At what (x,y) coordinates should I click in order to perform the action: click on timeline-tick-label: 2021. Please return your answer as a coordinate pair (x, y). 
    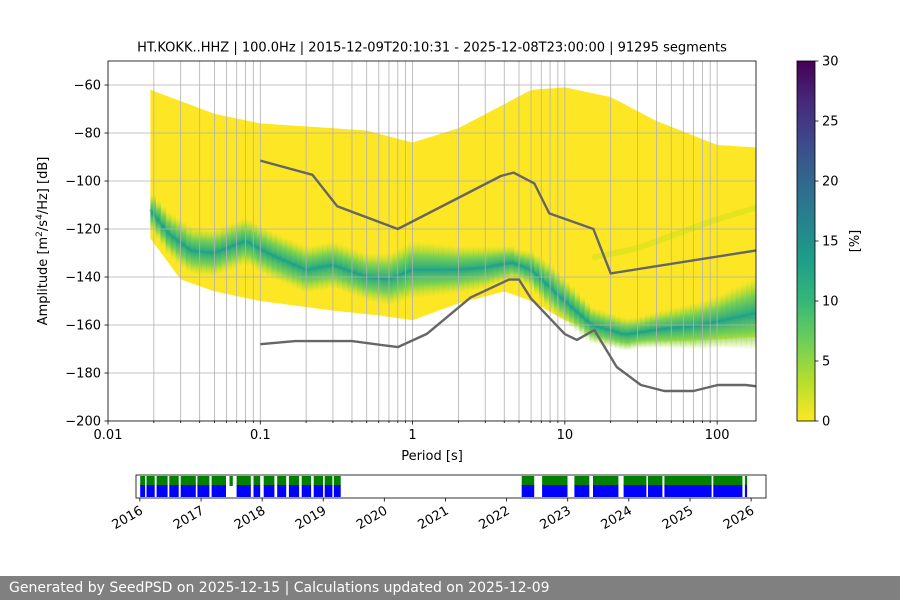
    Looking at the image, I should click on (433, 518).